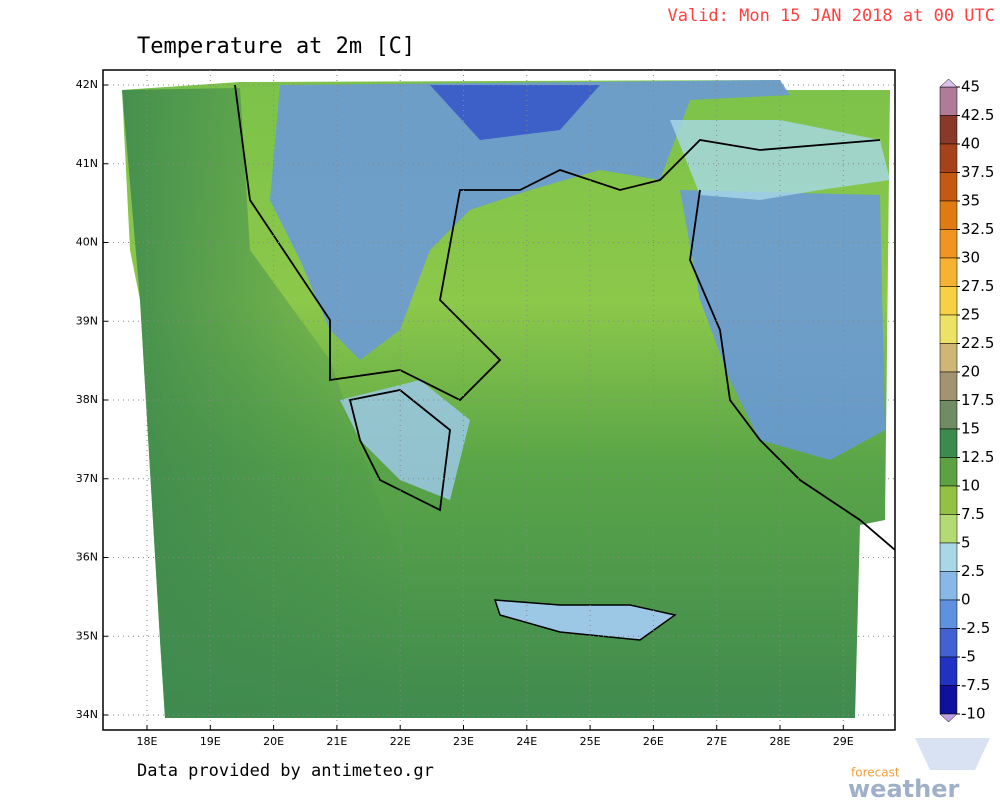  Describe the element at coordinates (948, 83) in the screenshot. I see `colorbar-top-arrow` at that location.